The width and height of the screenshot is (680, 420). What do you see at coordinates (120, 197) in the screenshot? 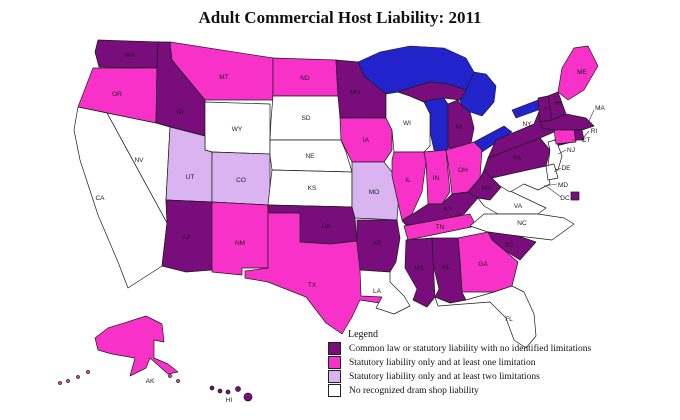
I see `state-ca` at bounding box center [120, 197].